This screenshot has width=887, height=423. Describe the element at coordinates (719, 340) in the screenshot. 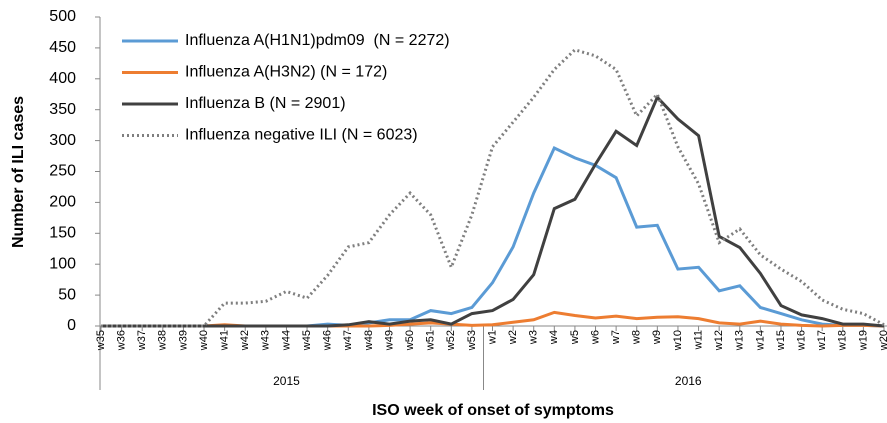

I see `x-tick-label: w12` at that location.